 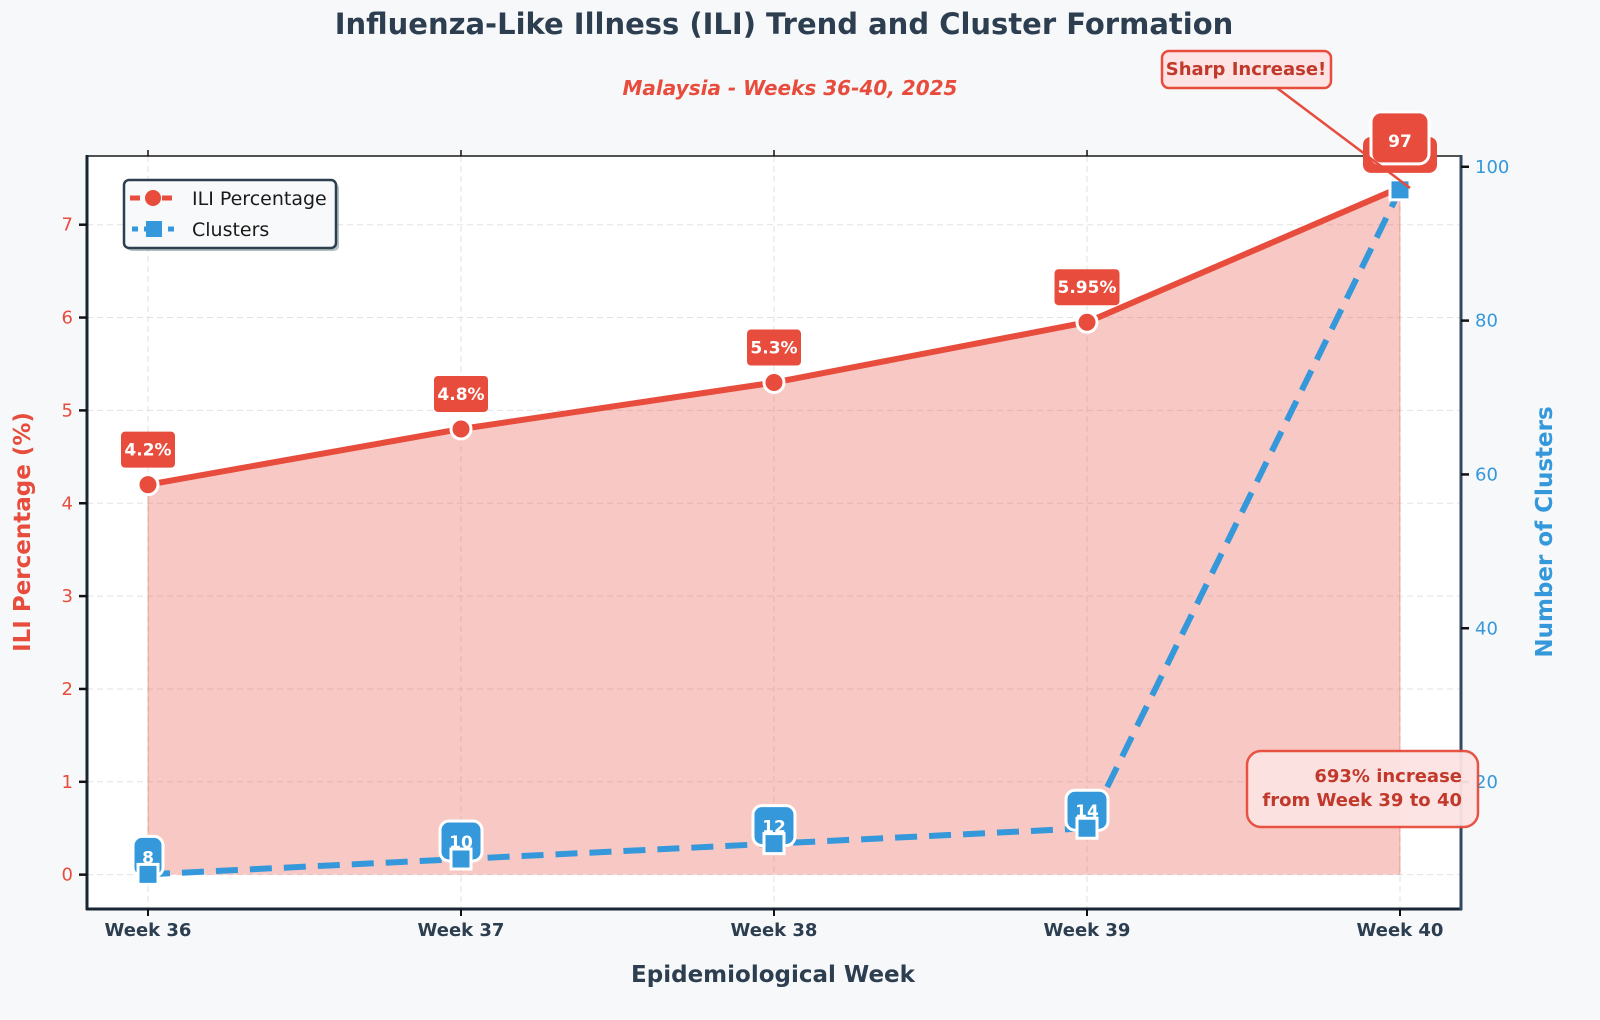 I want to click on x-tick-label: Week 36, so click(x=148, y=930).